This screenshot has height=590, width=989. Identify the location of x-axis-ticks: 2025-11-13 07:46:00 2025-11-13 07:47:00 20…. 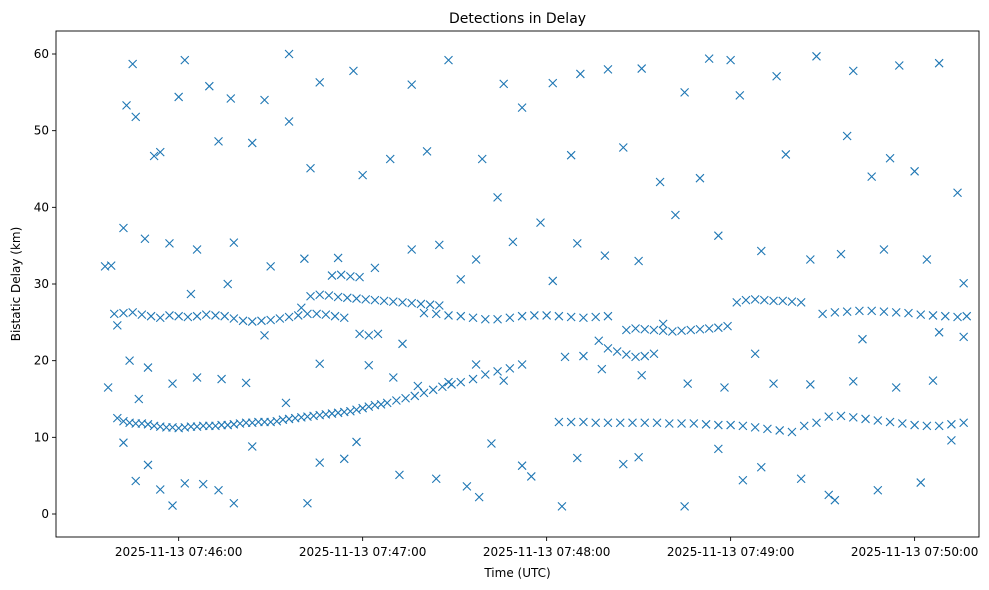
(546, 548).